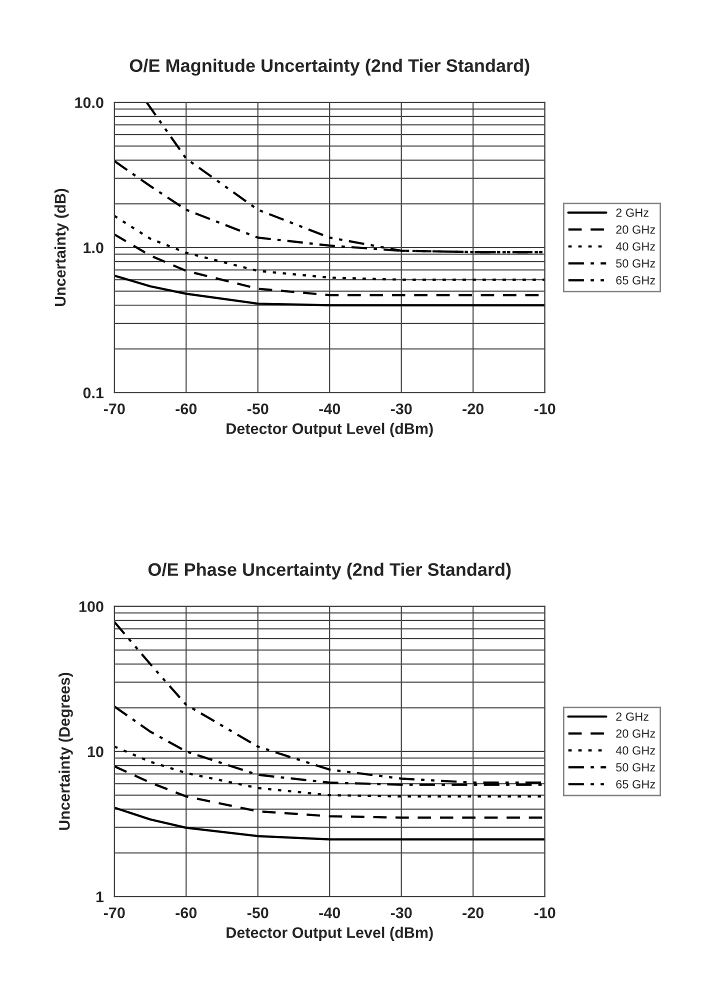 The width and height of the screenshot is (715, 994). What do you see at coordinates (96, 752) in the screenshot?
I see `y-tick-label: 10` at bounding box center [96, 752].